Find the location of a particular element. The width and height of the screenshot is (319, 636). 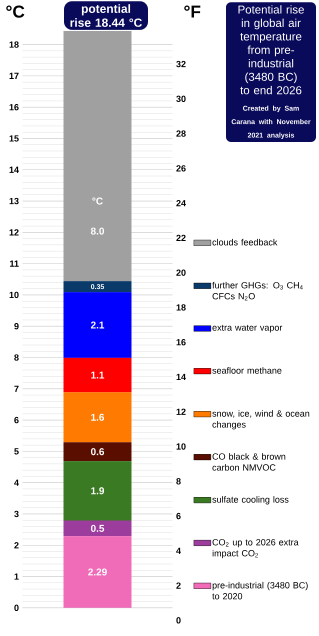

y2-tick-label: 20 is located at coordinates (181, 272).